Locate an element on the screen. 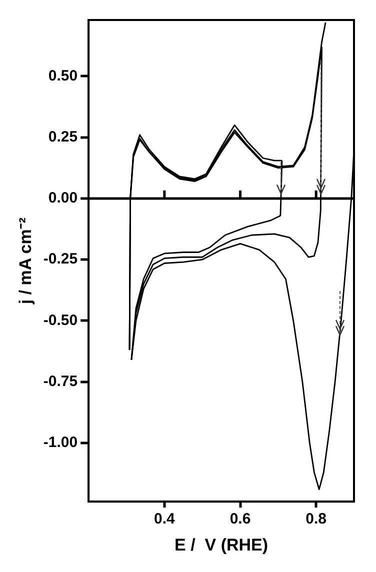  y-tick-label: -0.25 is located at coordinates (60, 259).